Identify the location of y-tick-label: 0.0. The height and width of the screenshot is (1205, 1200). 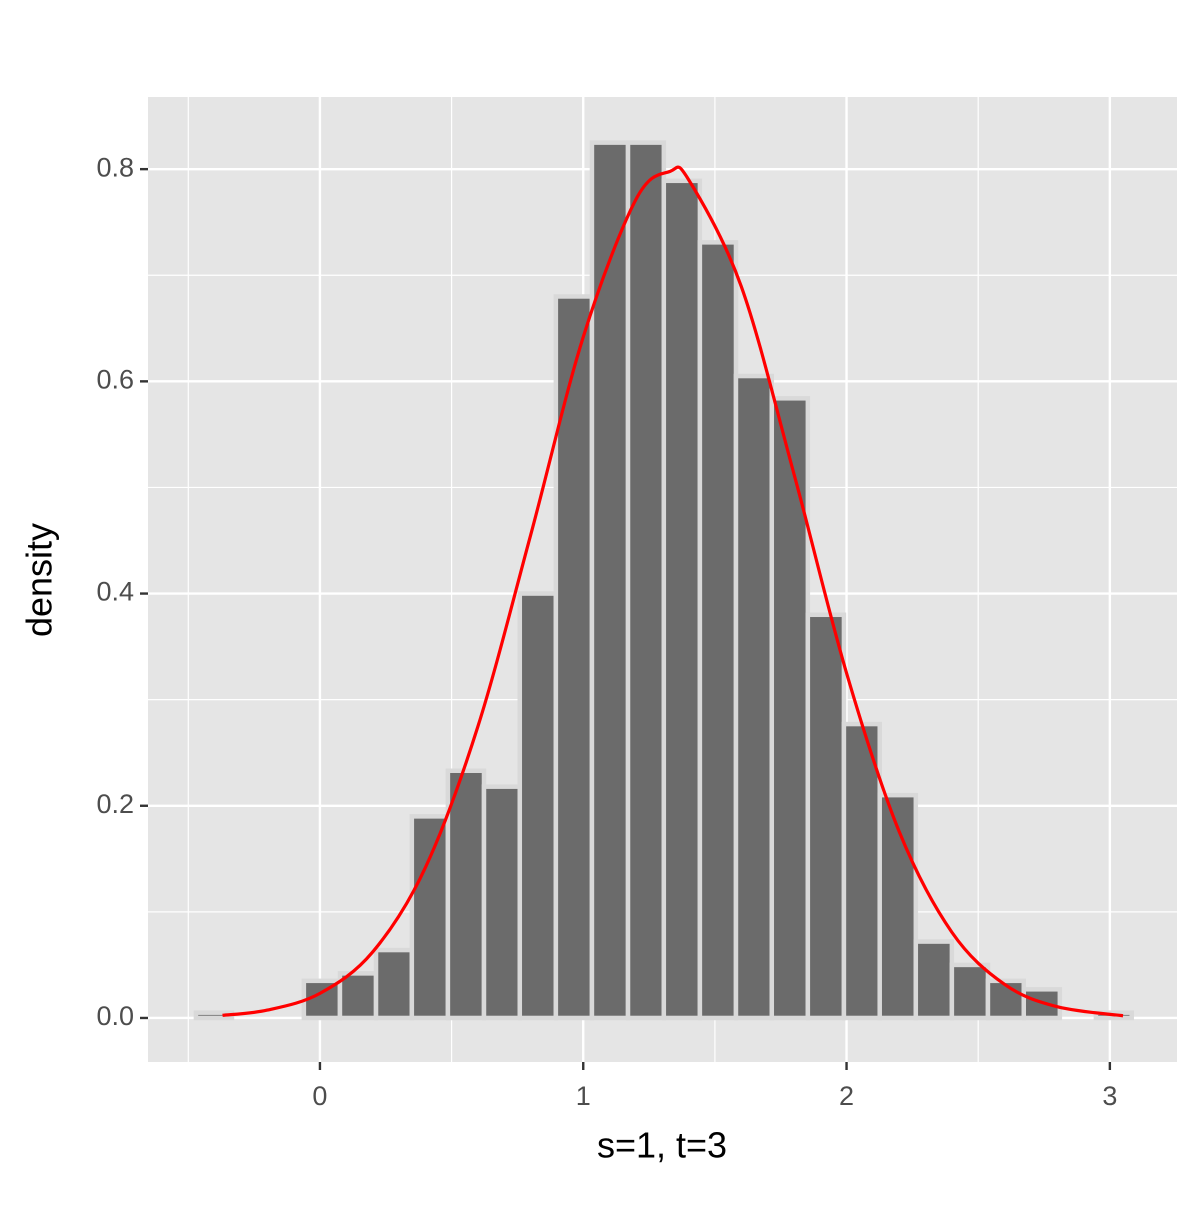
(115, 1016).